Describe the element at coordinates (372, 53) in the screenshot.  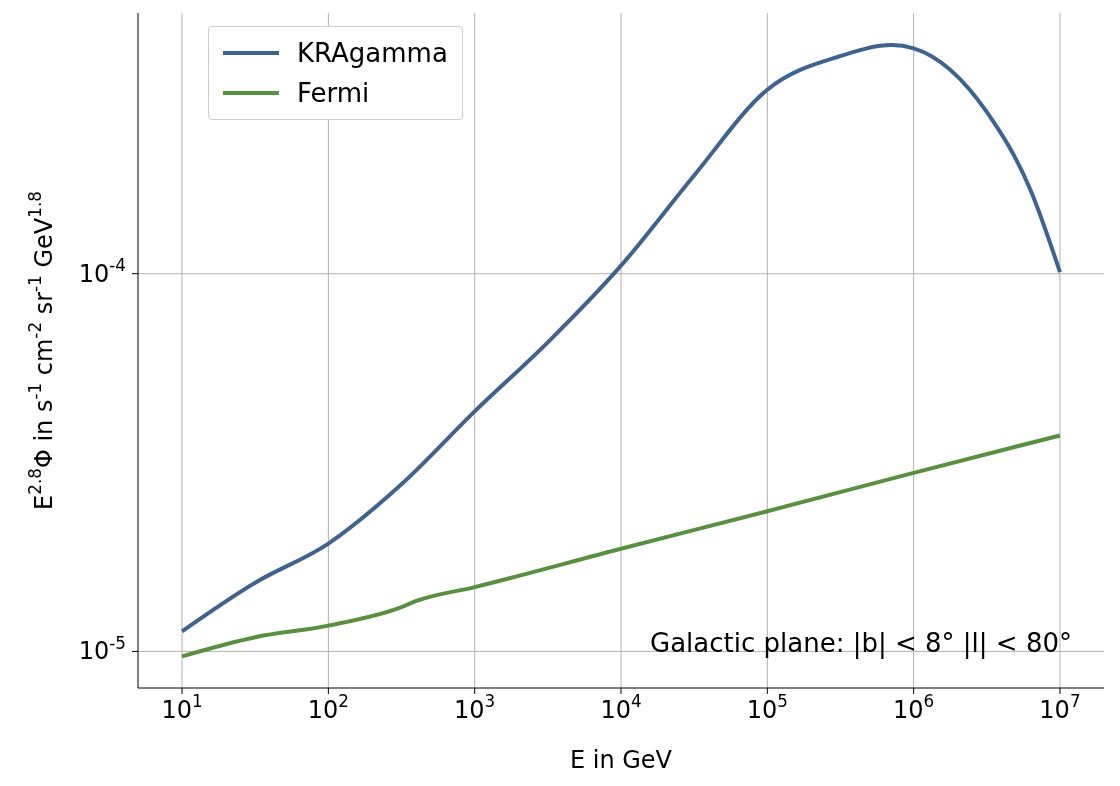
I see `legend-label: KRAgamma` at that location.